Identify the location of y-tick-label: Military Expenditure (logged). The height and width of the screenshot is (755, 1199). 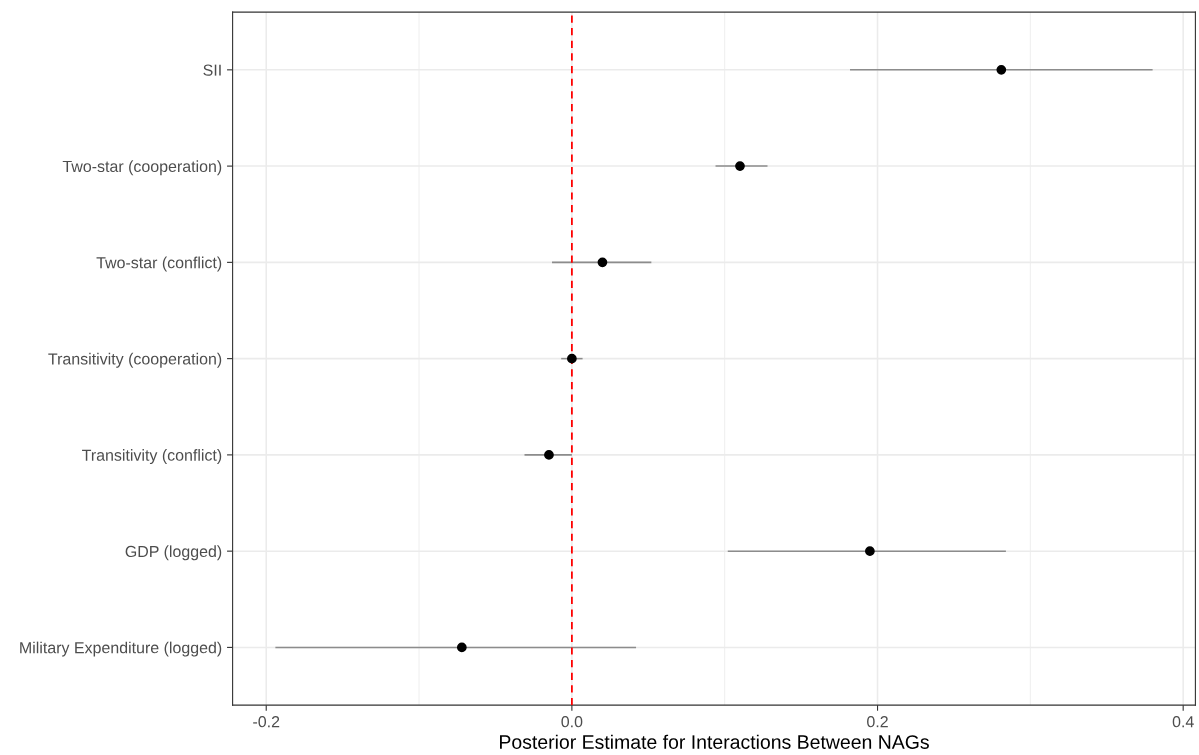
(121, 649).